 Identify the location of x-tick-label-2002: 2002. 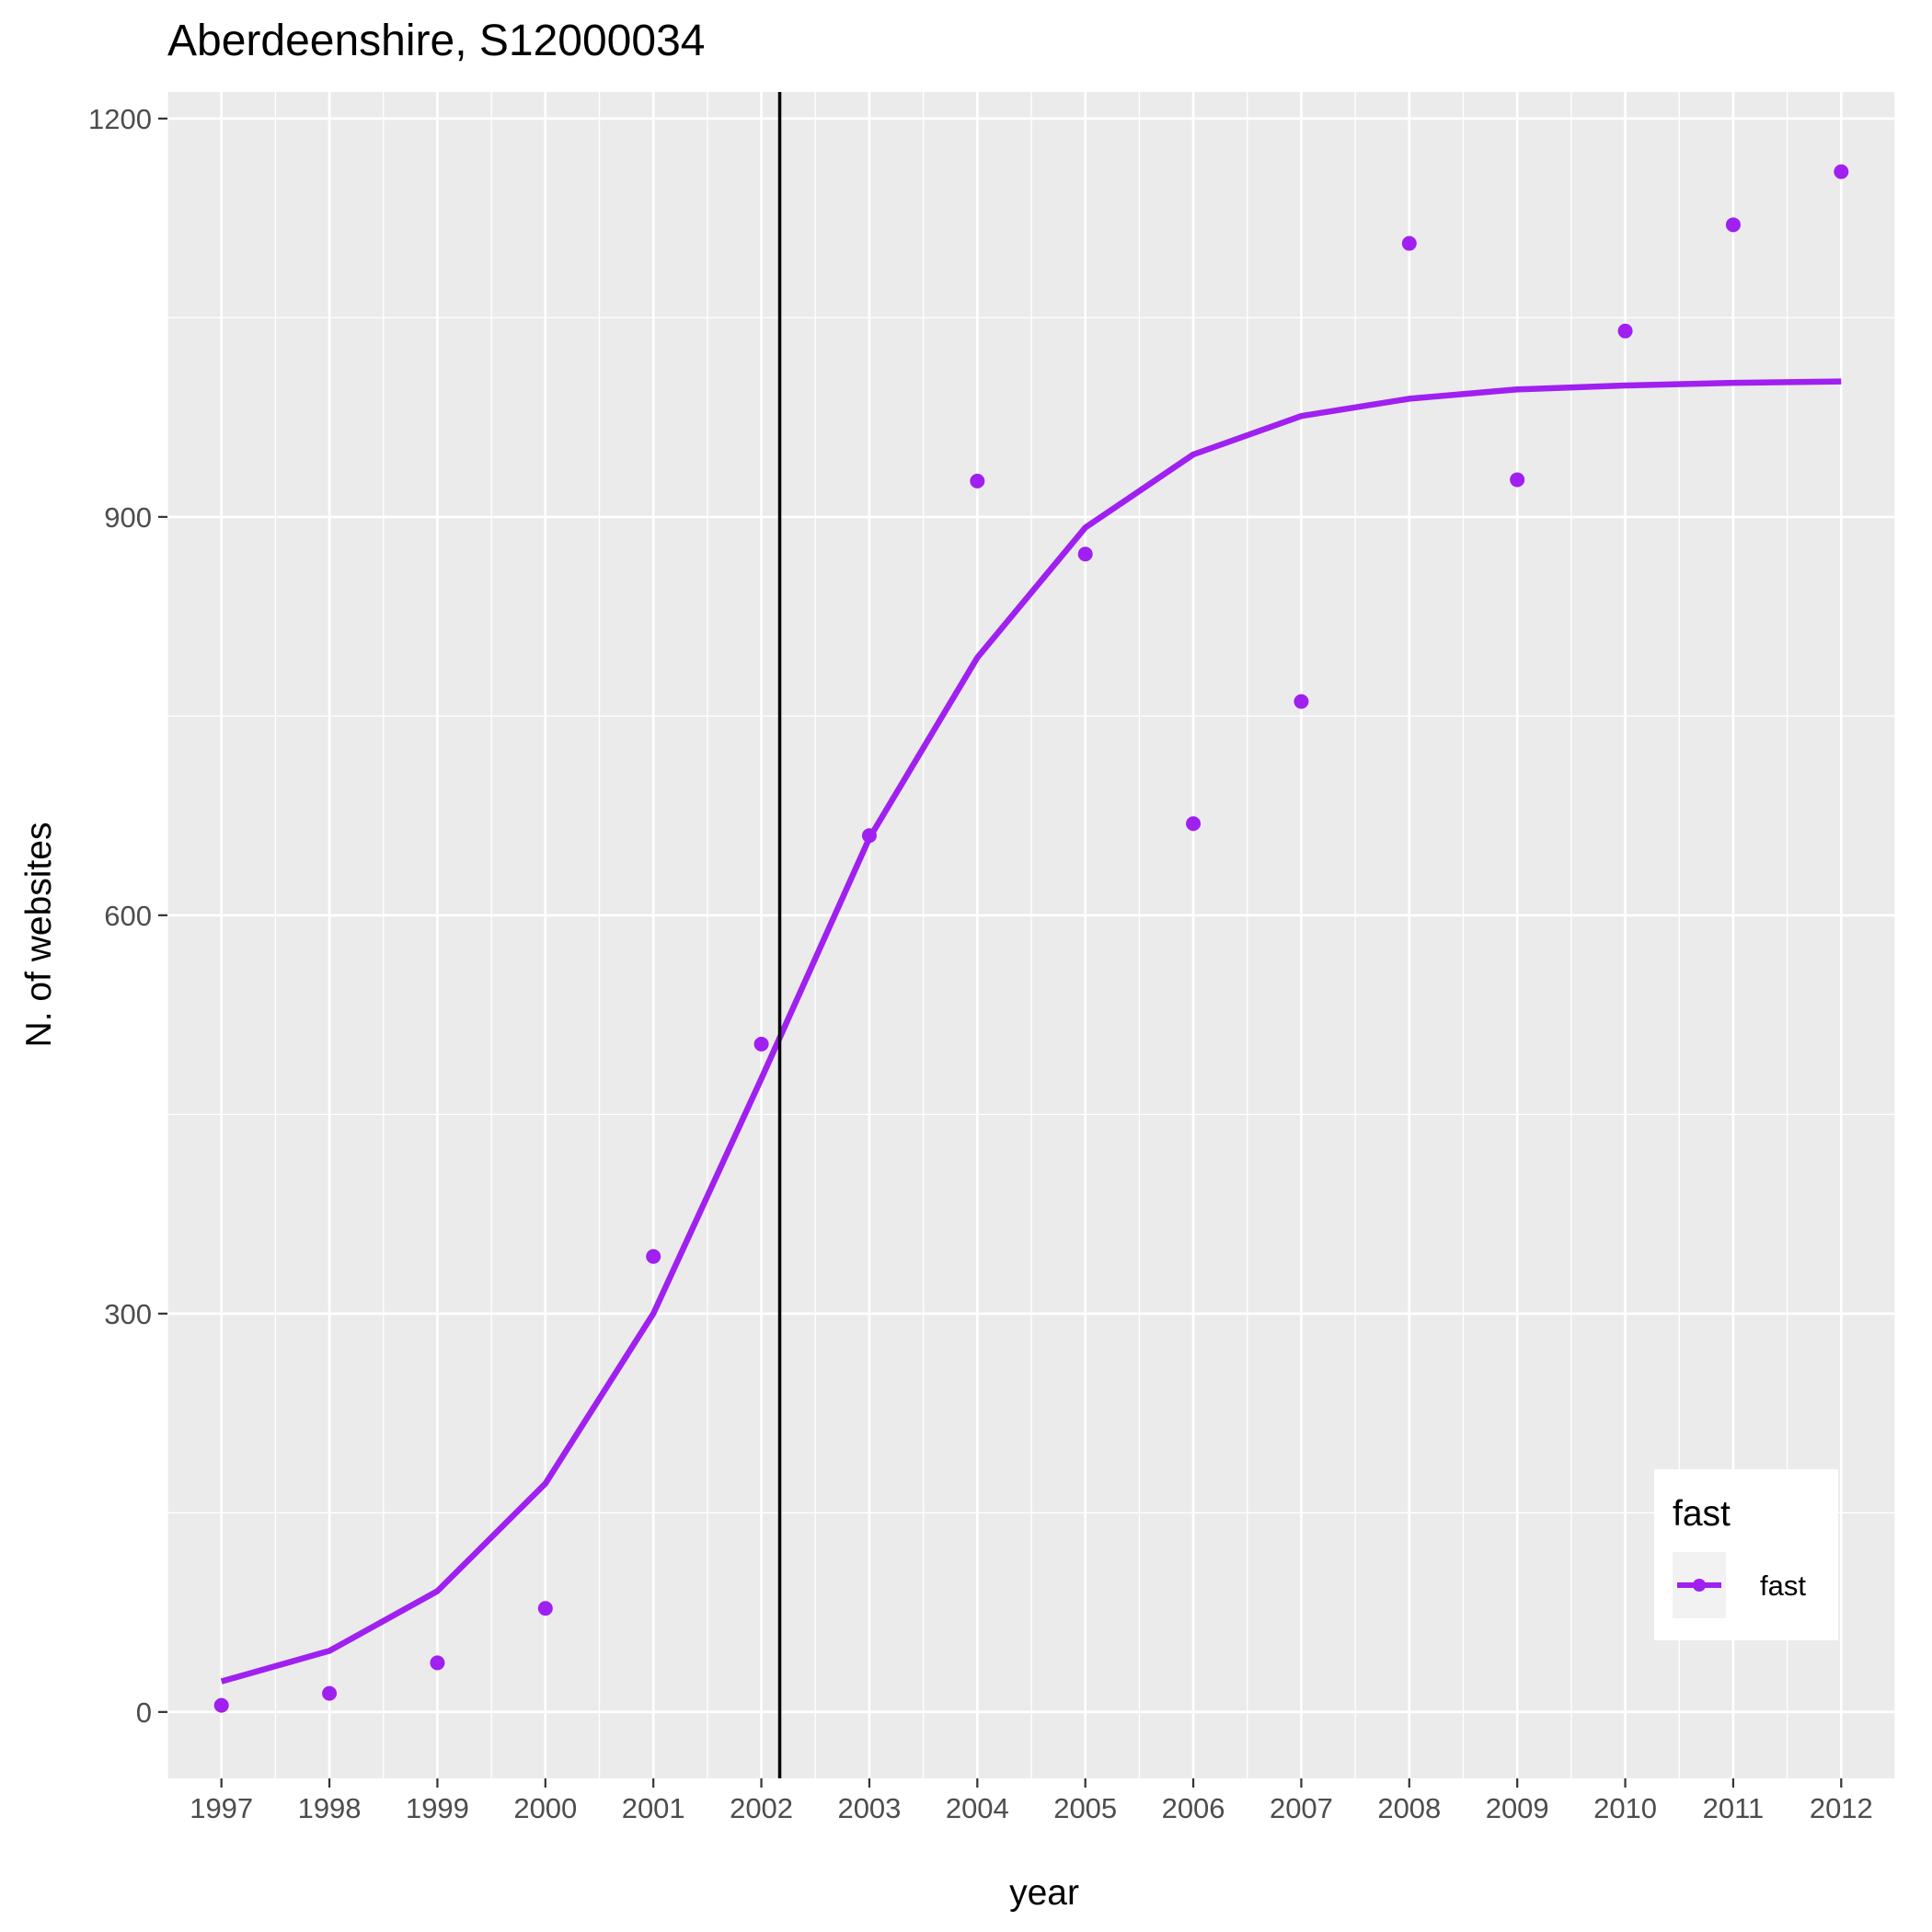
(761, 1808).